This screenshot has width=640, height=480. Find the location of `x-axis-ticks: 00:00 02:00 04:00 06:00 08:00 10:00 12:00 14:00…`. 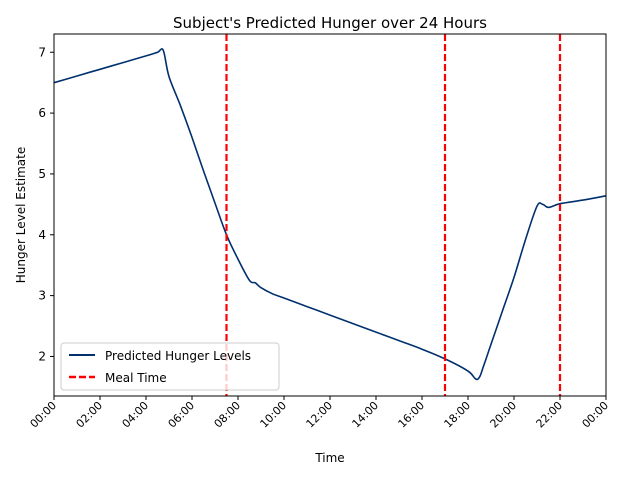

x-axis-ticks: 00:00 02:00 04:00 06:00 08:00 10:00 12:00 14:00… is located at coordinates (320, 413).